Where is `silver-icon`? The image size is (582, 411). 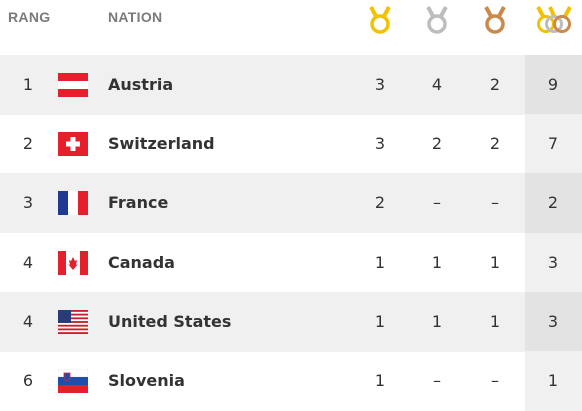 silver-icon is located at coordinates (437, 20).